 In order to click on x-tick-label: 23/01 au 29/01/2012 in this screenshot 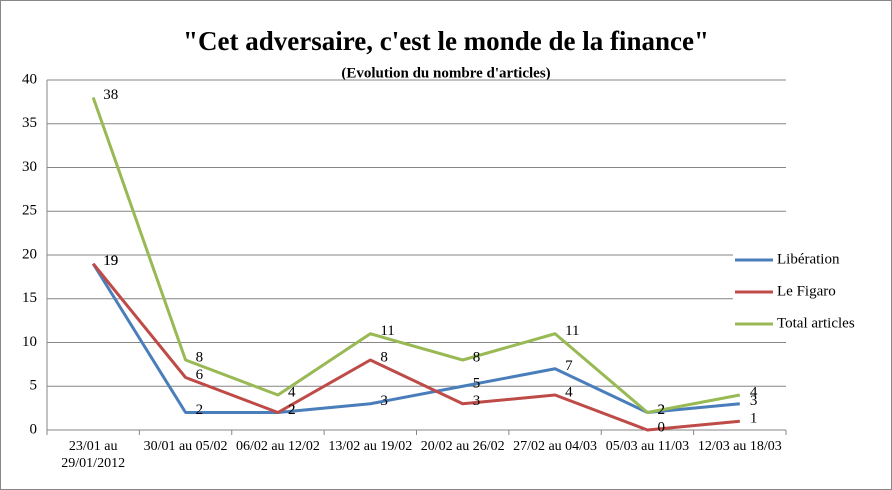, I will do `click(93, 455)`.